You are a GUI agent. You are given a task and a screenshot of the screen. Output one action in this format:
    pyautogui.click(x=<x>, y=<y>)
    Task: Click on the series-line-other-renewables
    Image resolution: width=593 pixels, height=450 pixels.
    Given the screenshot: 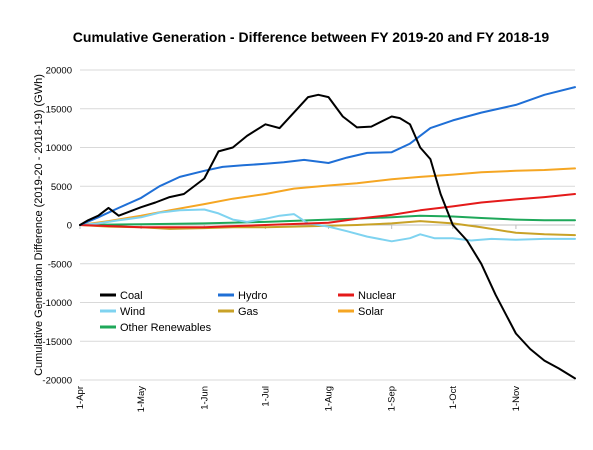 What is the action you would take?
    pyautogui.click(x=327, y=220)
    